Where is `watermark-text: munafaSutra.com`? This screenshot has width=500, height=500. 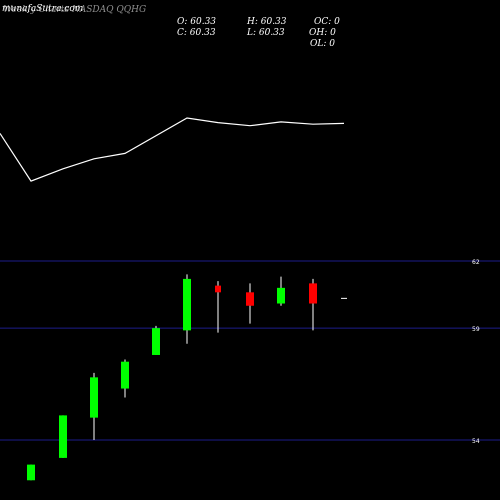
watermark-text: munafaSutra.com is located at coordinates (43, 9).